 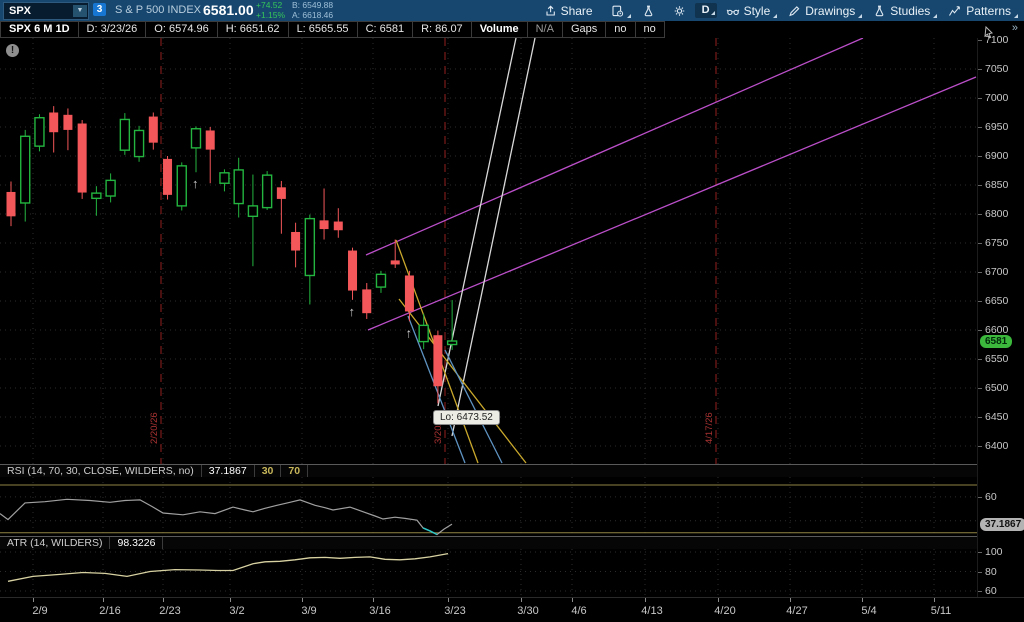 I want to click on atr-axis-label: 60, so click(x=991, y=591).